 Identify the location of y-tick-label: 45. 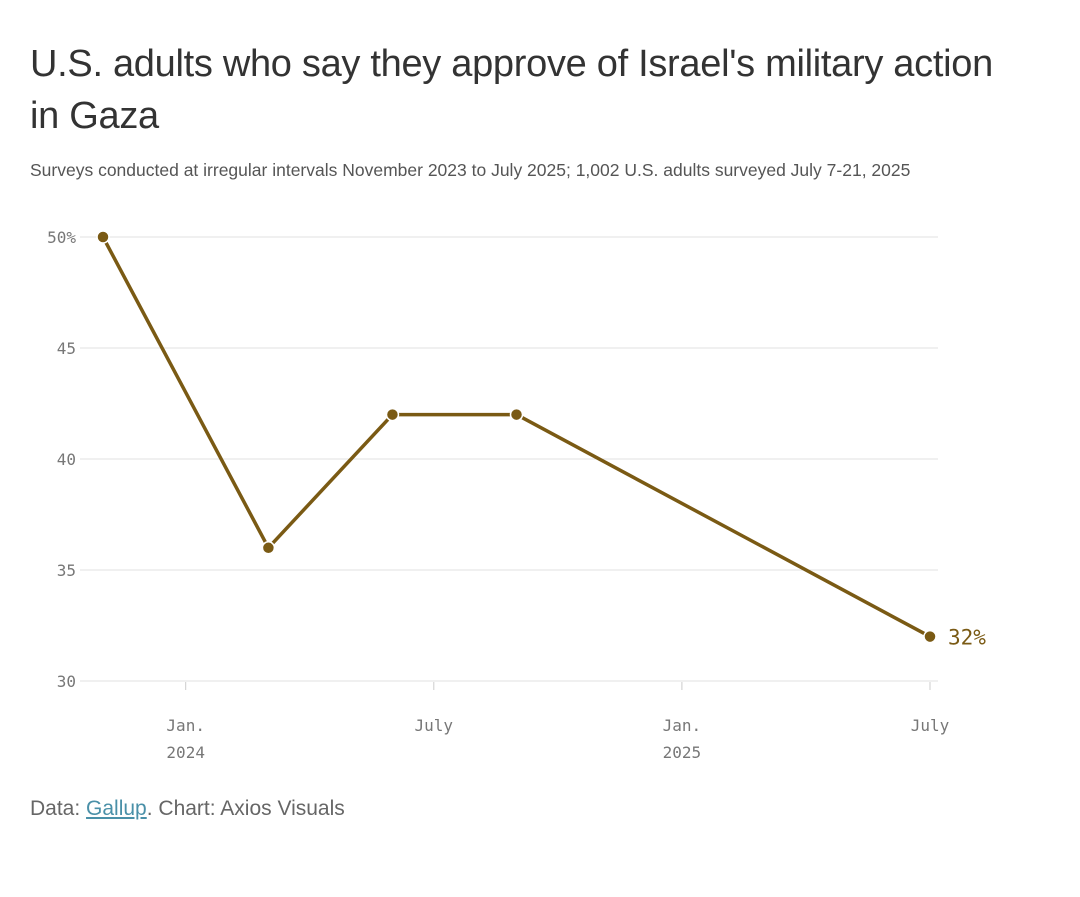
(66, 348).